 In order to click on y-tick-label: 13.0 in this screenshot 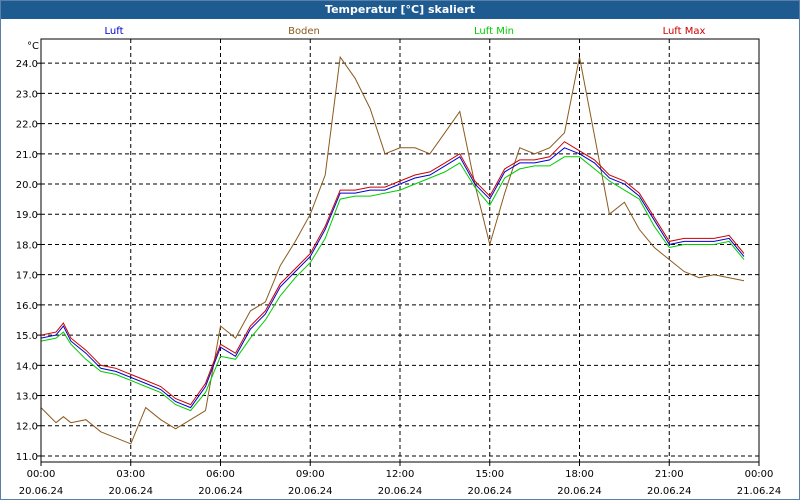, I will do `click(27, 397)`.